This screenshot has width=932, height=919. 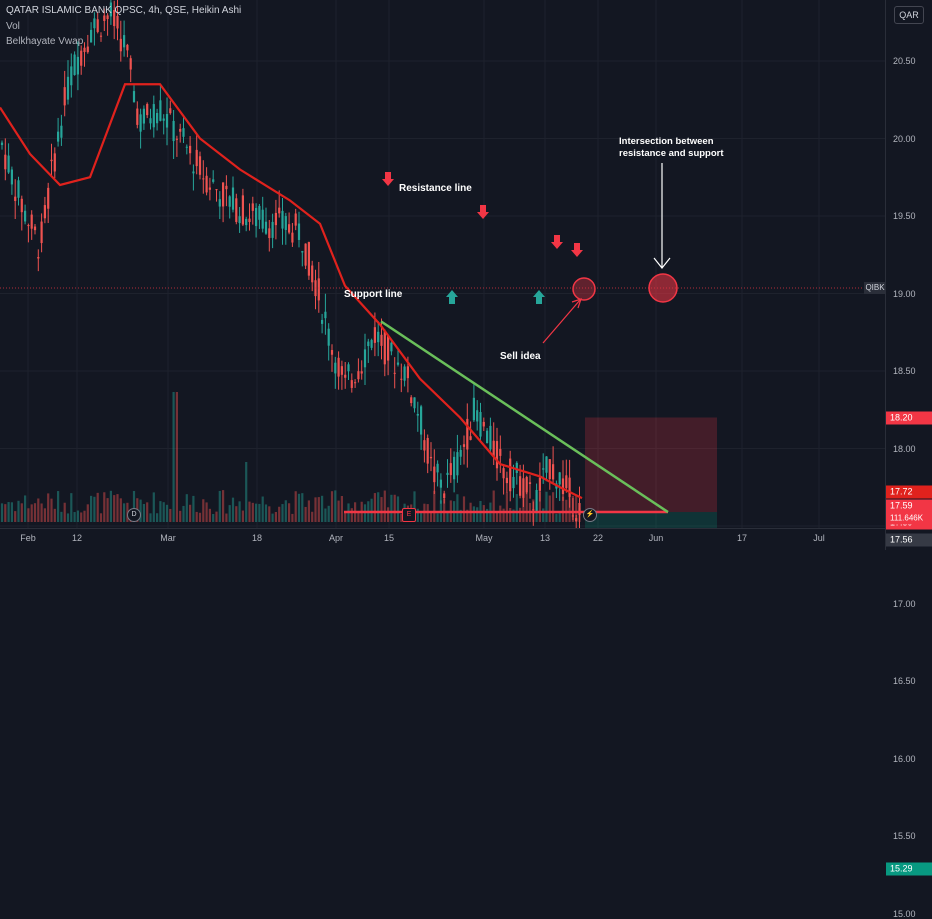 I want to click on resistance-line, so click(x=524, y=417).